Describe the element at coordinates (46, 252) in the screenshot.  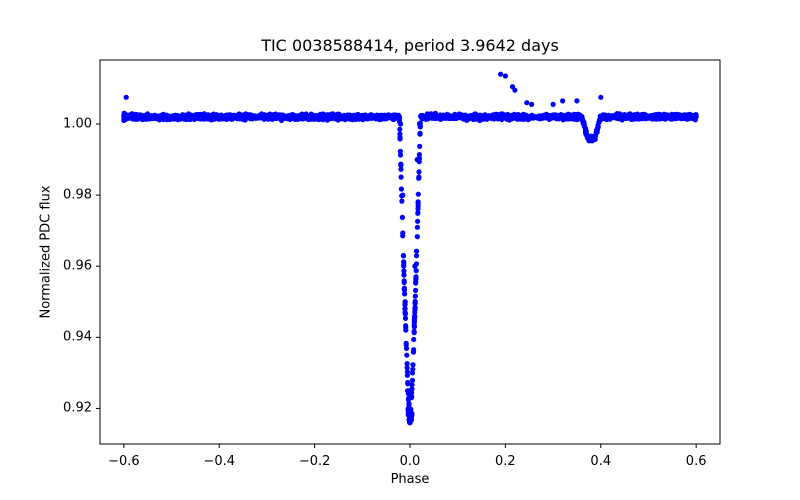
I see `y-axis-label: Normalized PDC flux` at that location.